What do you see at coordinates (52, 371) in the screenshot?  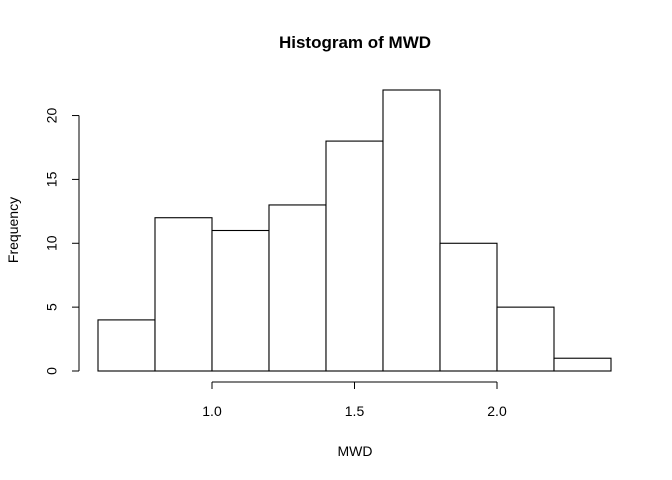 I see `y-tick-label-1: 0` at bounding box center [52, 371].